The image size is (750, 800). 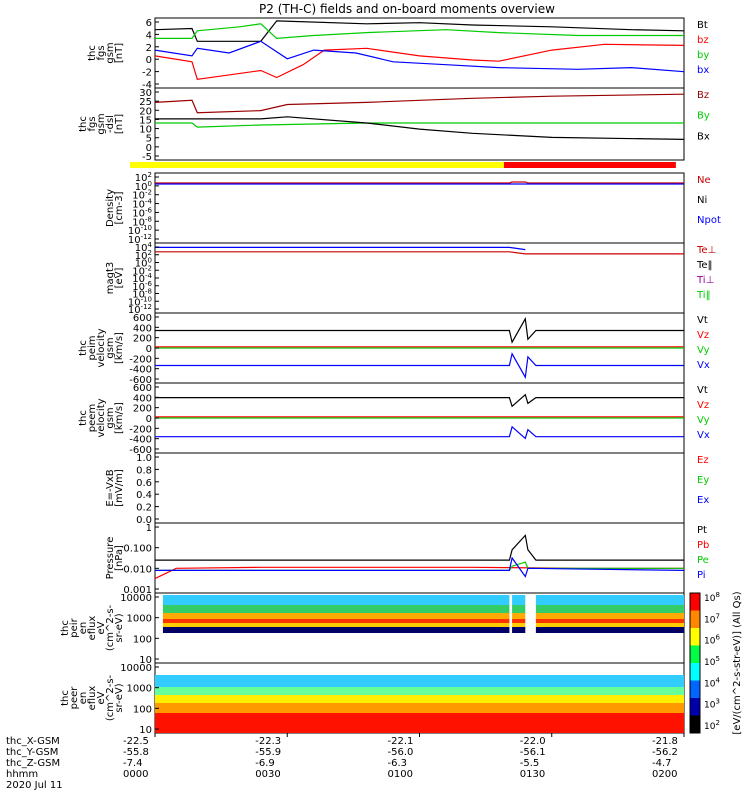 I want to click on y-tick-label: -4, so click(x=147, y=85).